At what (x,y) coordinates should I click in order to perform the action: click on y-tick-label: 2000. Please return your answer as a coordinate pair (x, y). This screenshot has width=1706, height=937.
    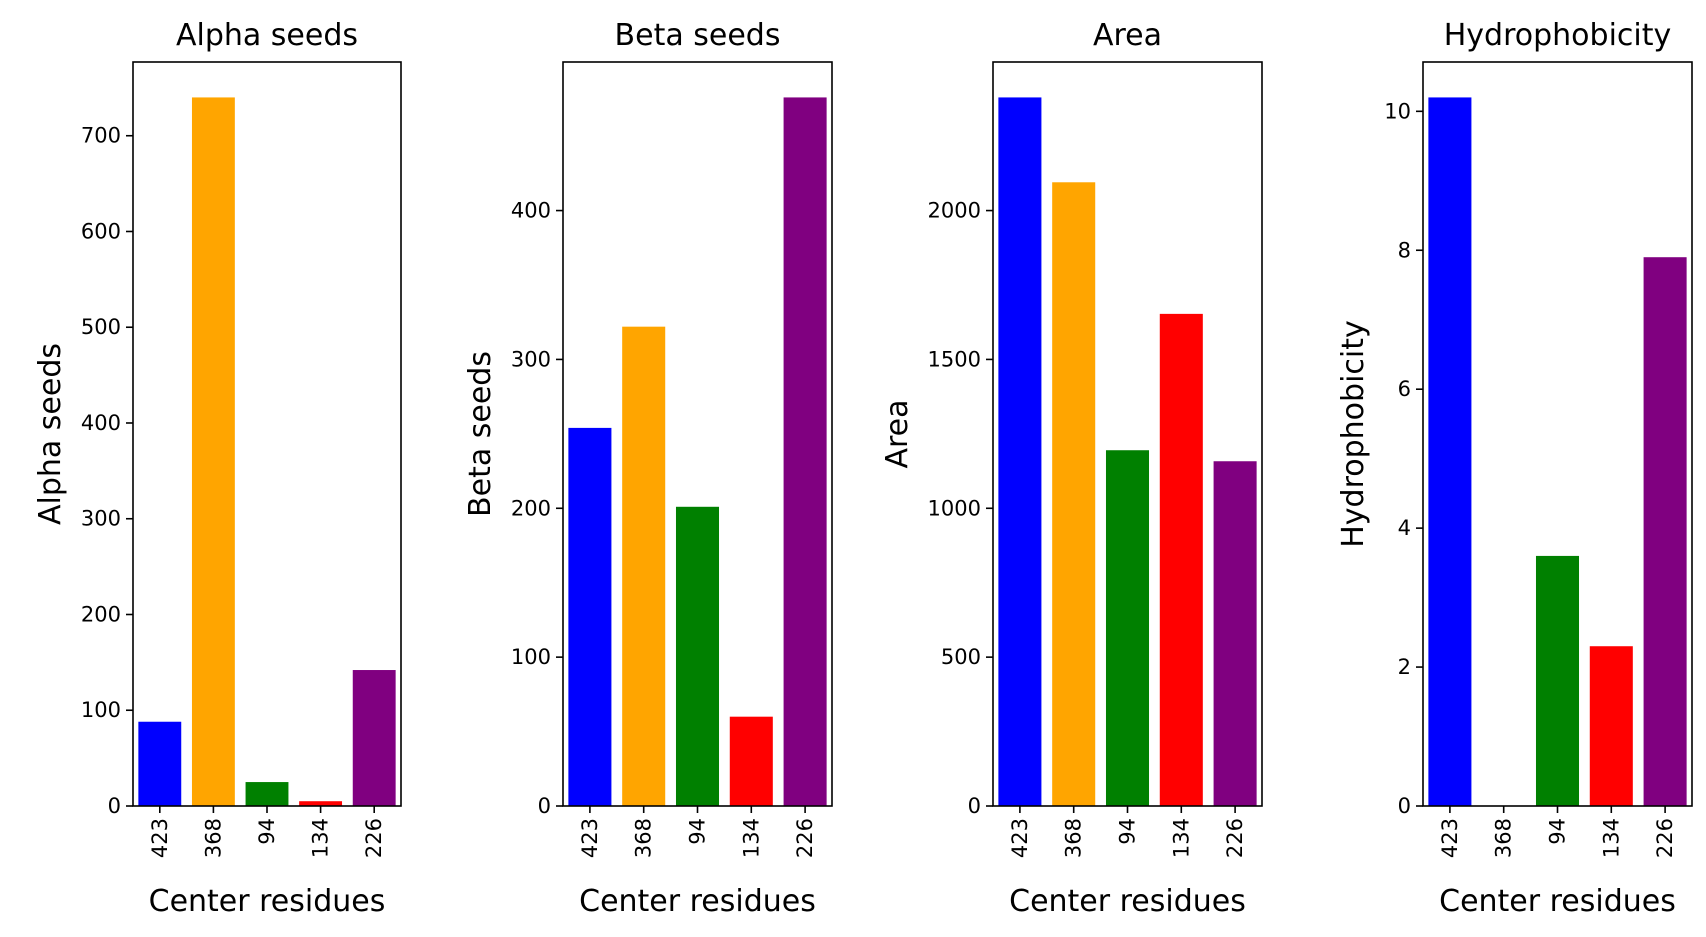
    Looking at the image, I should click on (954, 211).